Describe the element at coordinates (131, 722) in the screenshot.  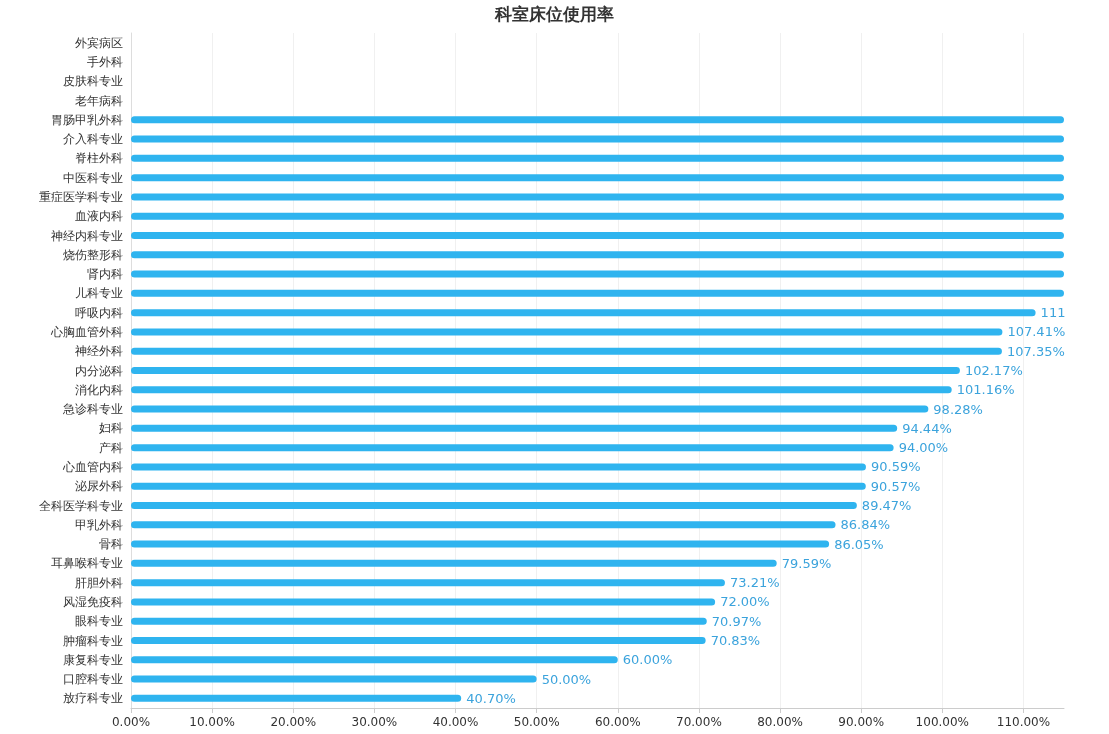
I see `x-tick-label: 0.00%` at that location.